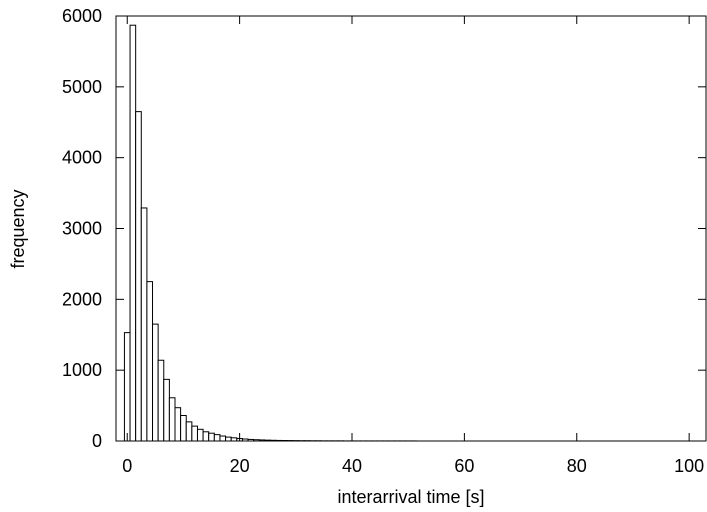 This screenshot has width=707, height=512. What do you see at coordinates (82, 370) in the screenshot?
I see `y-tick-label: 1000` at bounding box center [82, 370].